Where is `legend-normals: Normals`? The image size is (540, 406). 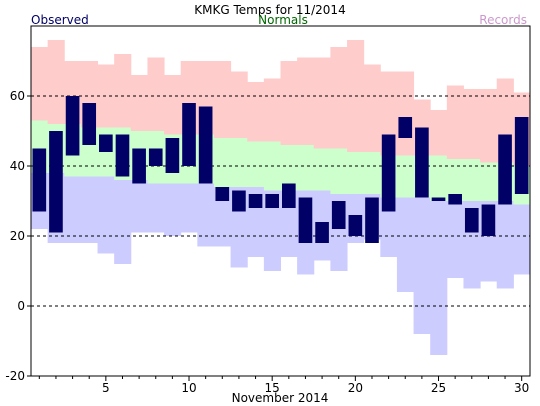
legend-normals: Normals is located at coordinates (283, 20).